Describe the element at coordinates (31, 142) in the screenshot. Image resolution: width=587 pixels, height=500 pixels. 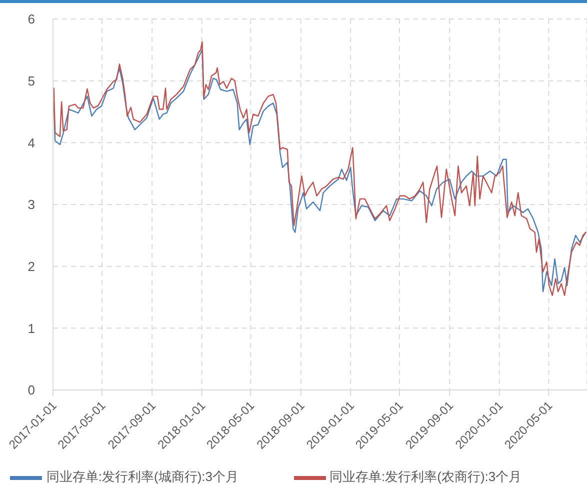
I see `y-tick-label: 4` at that location.